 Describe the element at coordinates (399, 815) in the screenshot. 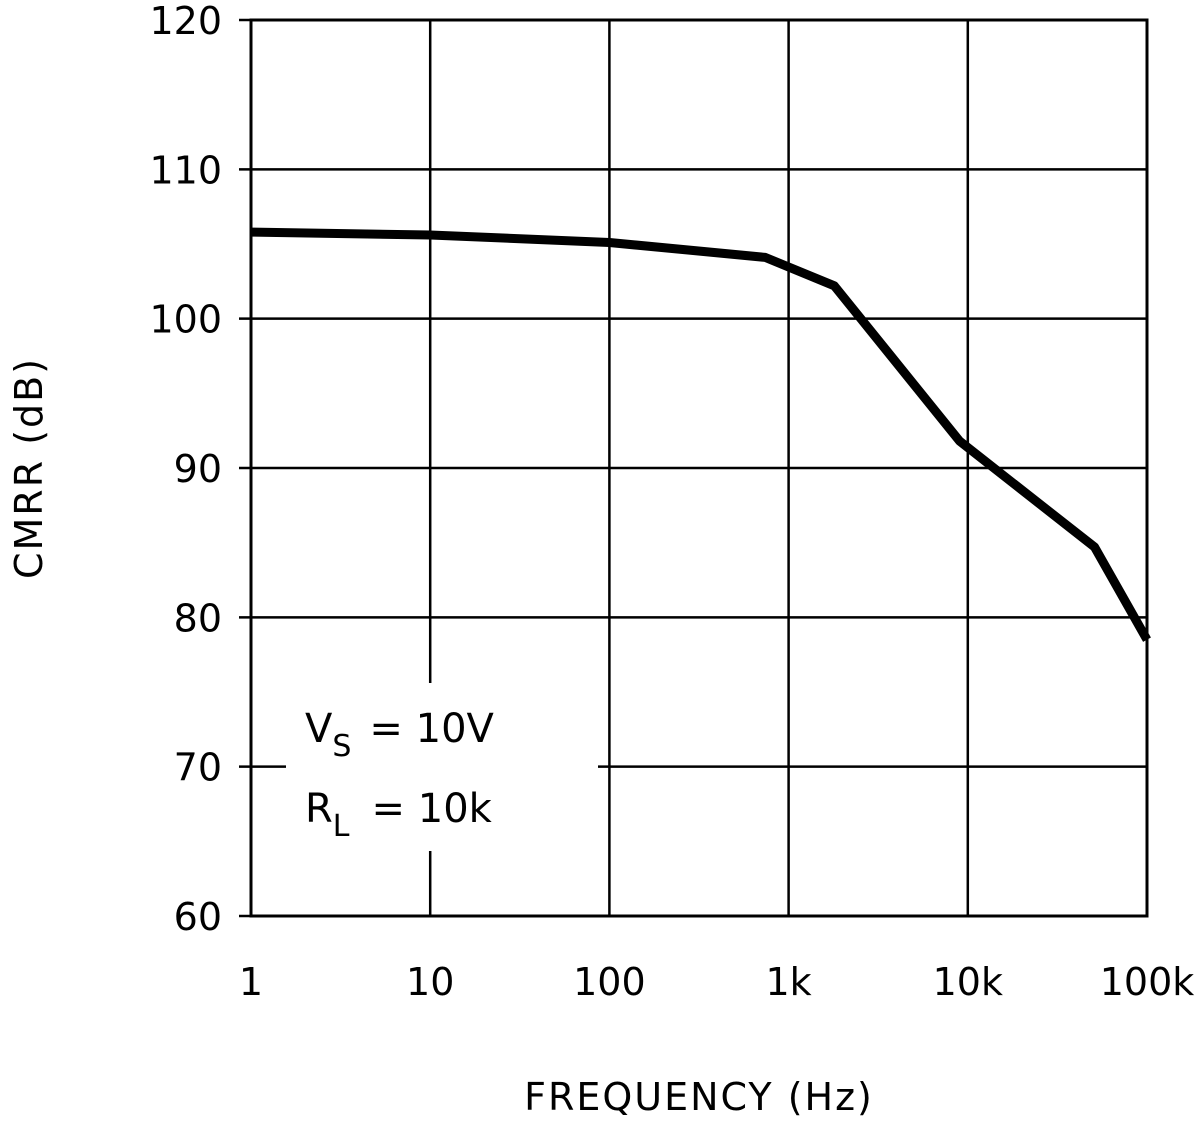

I see `annotation-rl: RL = 10k` at that location.